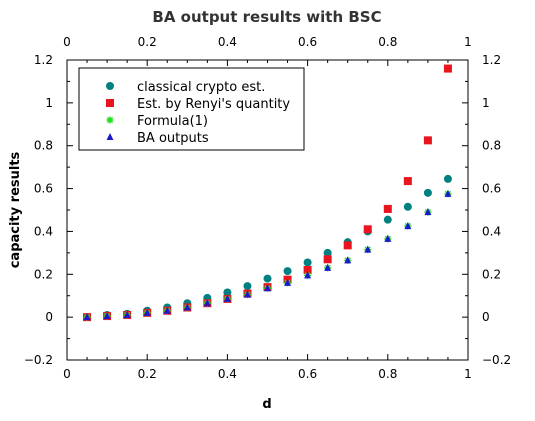 This screenshot has width=535, height=421. Describe the element at coordinates (201, 87) in the screenshot. I see `legend-label-classical: classical crypto est.` at that location.